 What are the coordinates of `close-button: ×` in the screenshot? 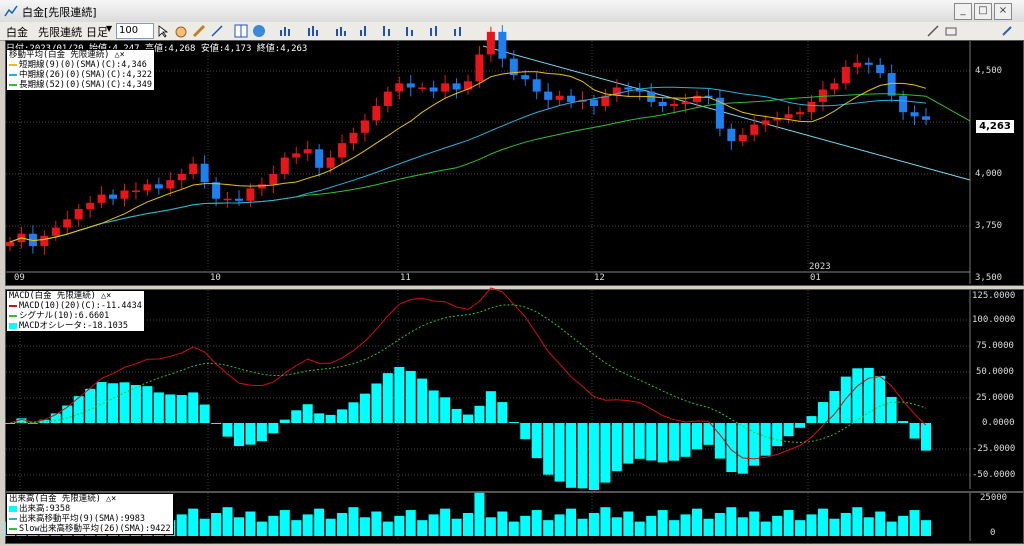 It's located at (1003, 11).